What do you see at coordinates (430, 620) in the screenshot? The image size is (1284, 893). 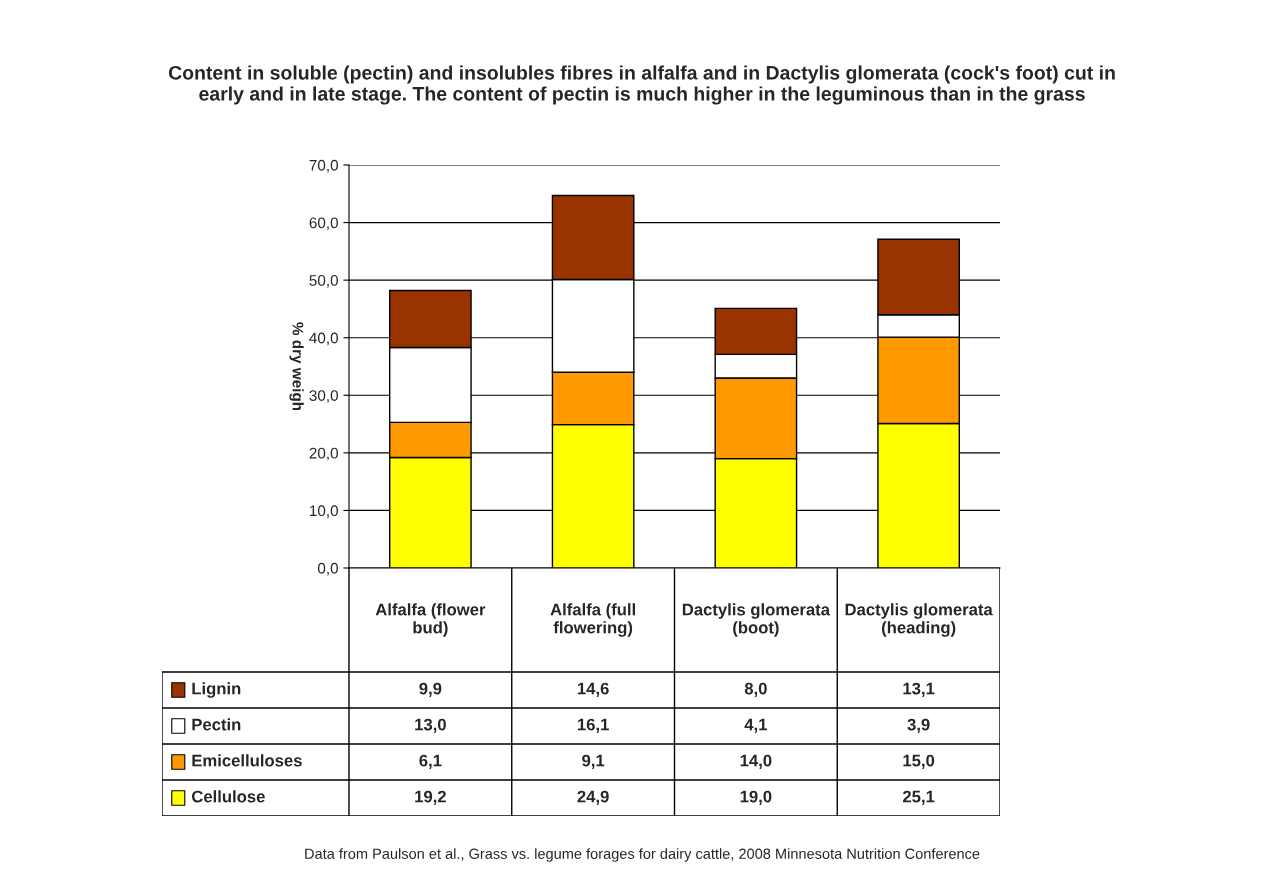 I see `x-tick-label: Alfalfa (flower bud)` at bounding box center [430, 620].